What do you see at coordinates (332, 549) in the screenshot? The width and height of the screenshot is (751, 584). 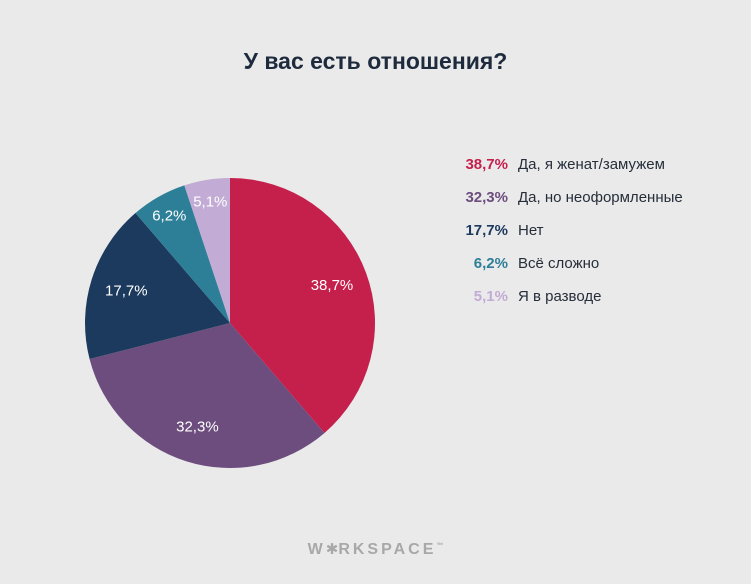 I see `star-icon: ✱` at bounding box center [332, 549].